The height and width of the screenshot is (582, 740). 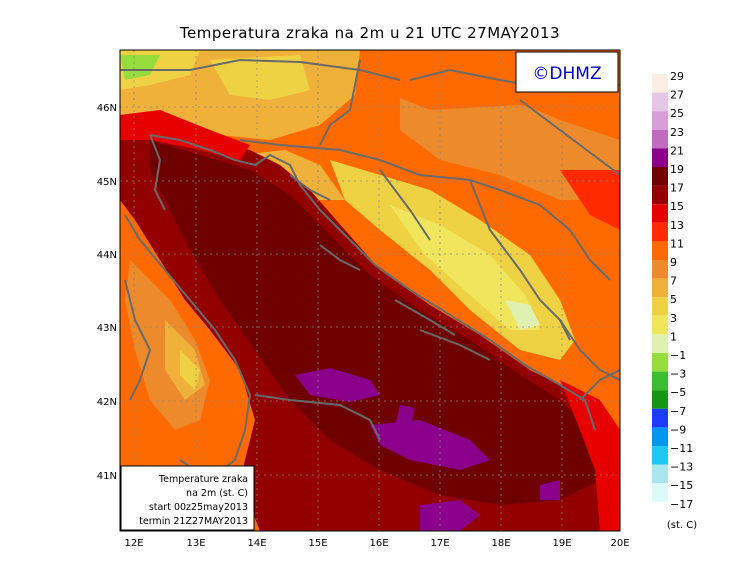 I want to click on copyright-text: ©DHMZ, so click(x=566, y=74).